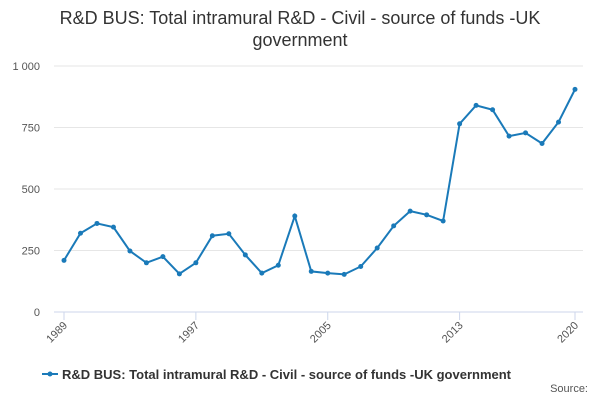 This screenshot has height=405, width=600. What do you see at coordinates (50, 374) in the screenshot?
I see `legend-marker` at bounding box center [50, 374].